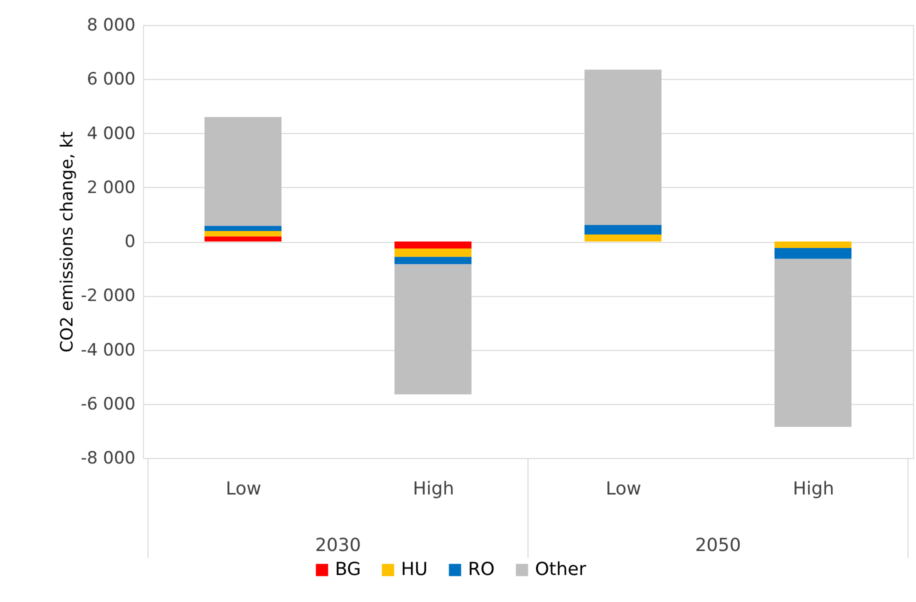 Image resolution: width=916 pixels, height=602 pixels. I want to click on legend-label: Other, so click(561, 569).